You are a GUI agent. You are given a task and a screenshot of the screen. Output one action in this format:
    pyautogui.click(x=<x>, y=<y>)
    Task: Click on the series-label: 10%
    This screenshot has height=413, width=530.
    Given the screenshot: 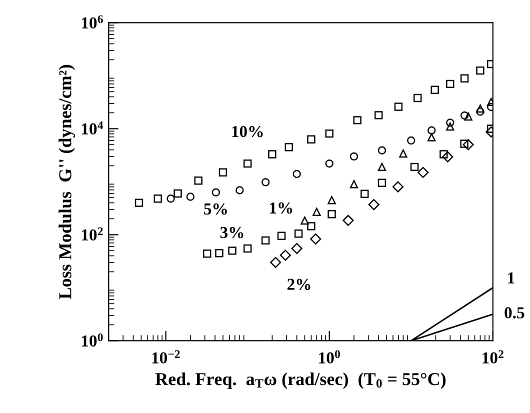 What is the action you would take?
    pyautogui.click(x=247, y=132)
    